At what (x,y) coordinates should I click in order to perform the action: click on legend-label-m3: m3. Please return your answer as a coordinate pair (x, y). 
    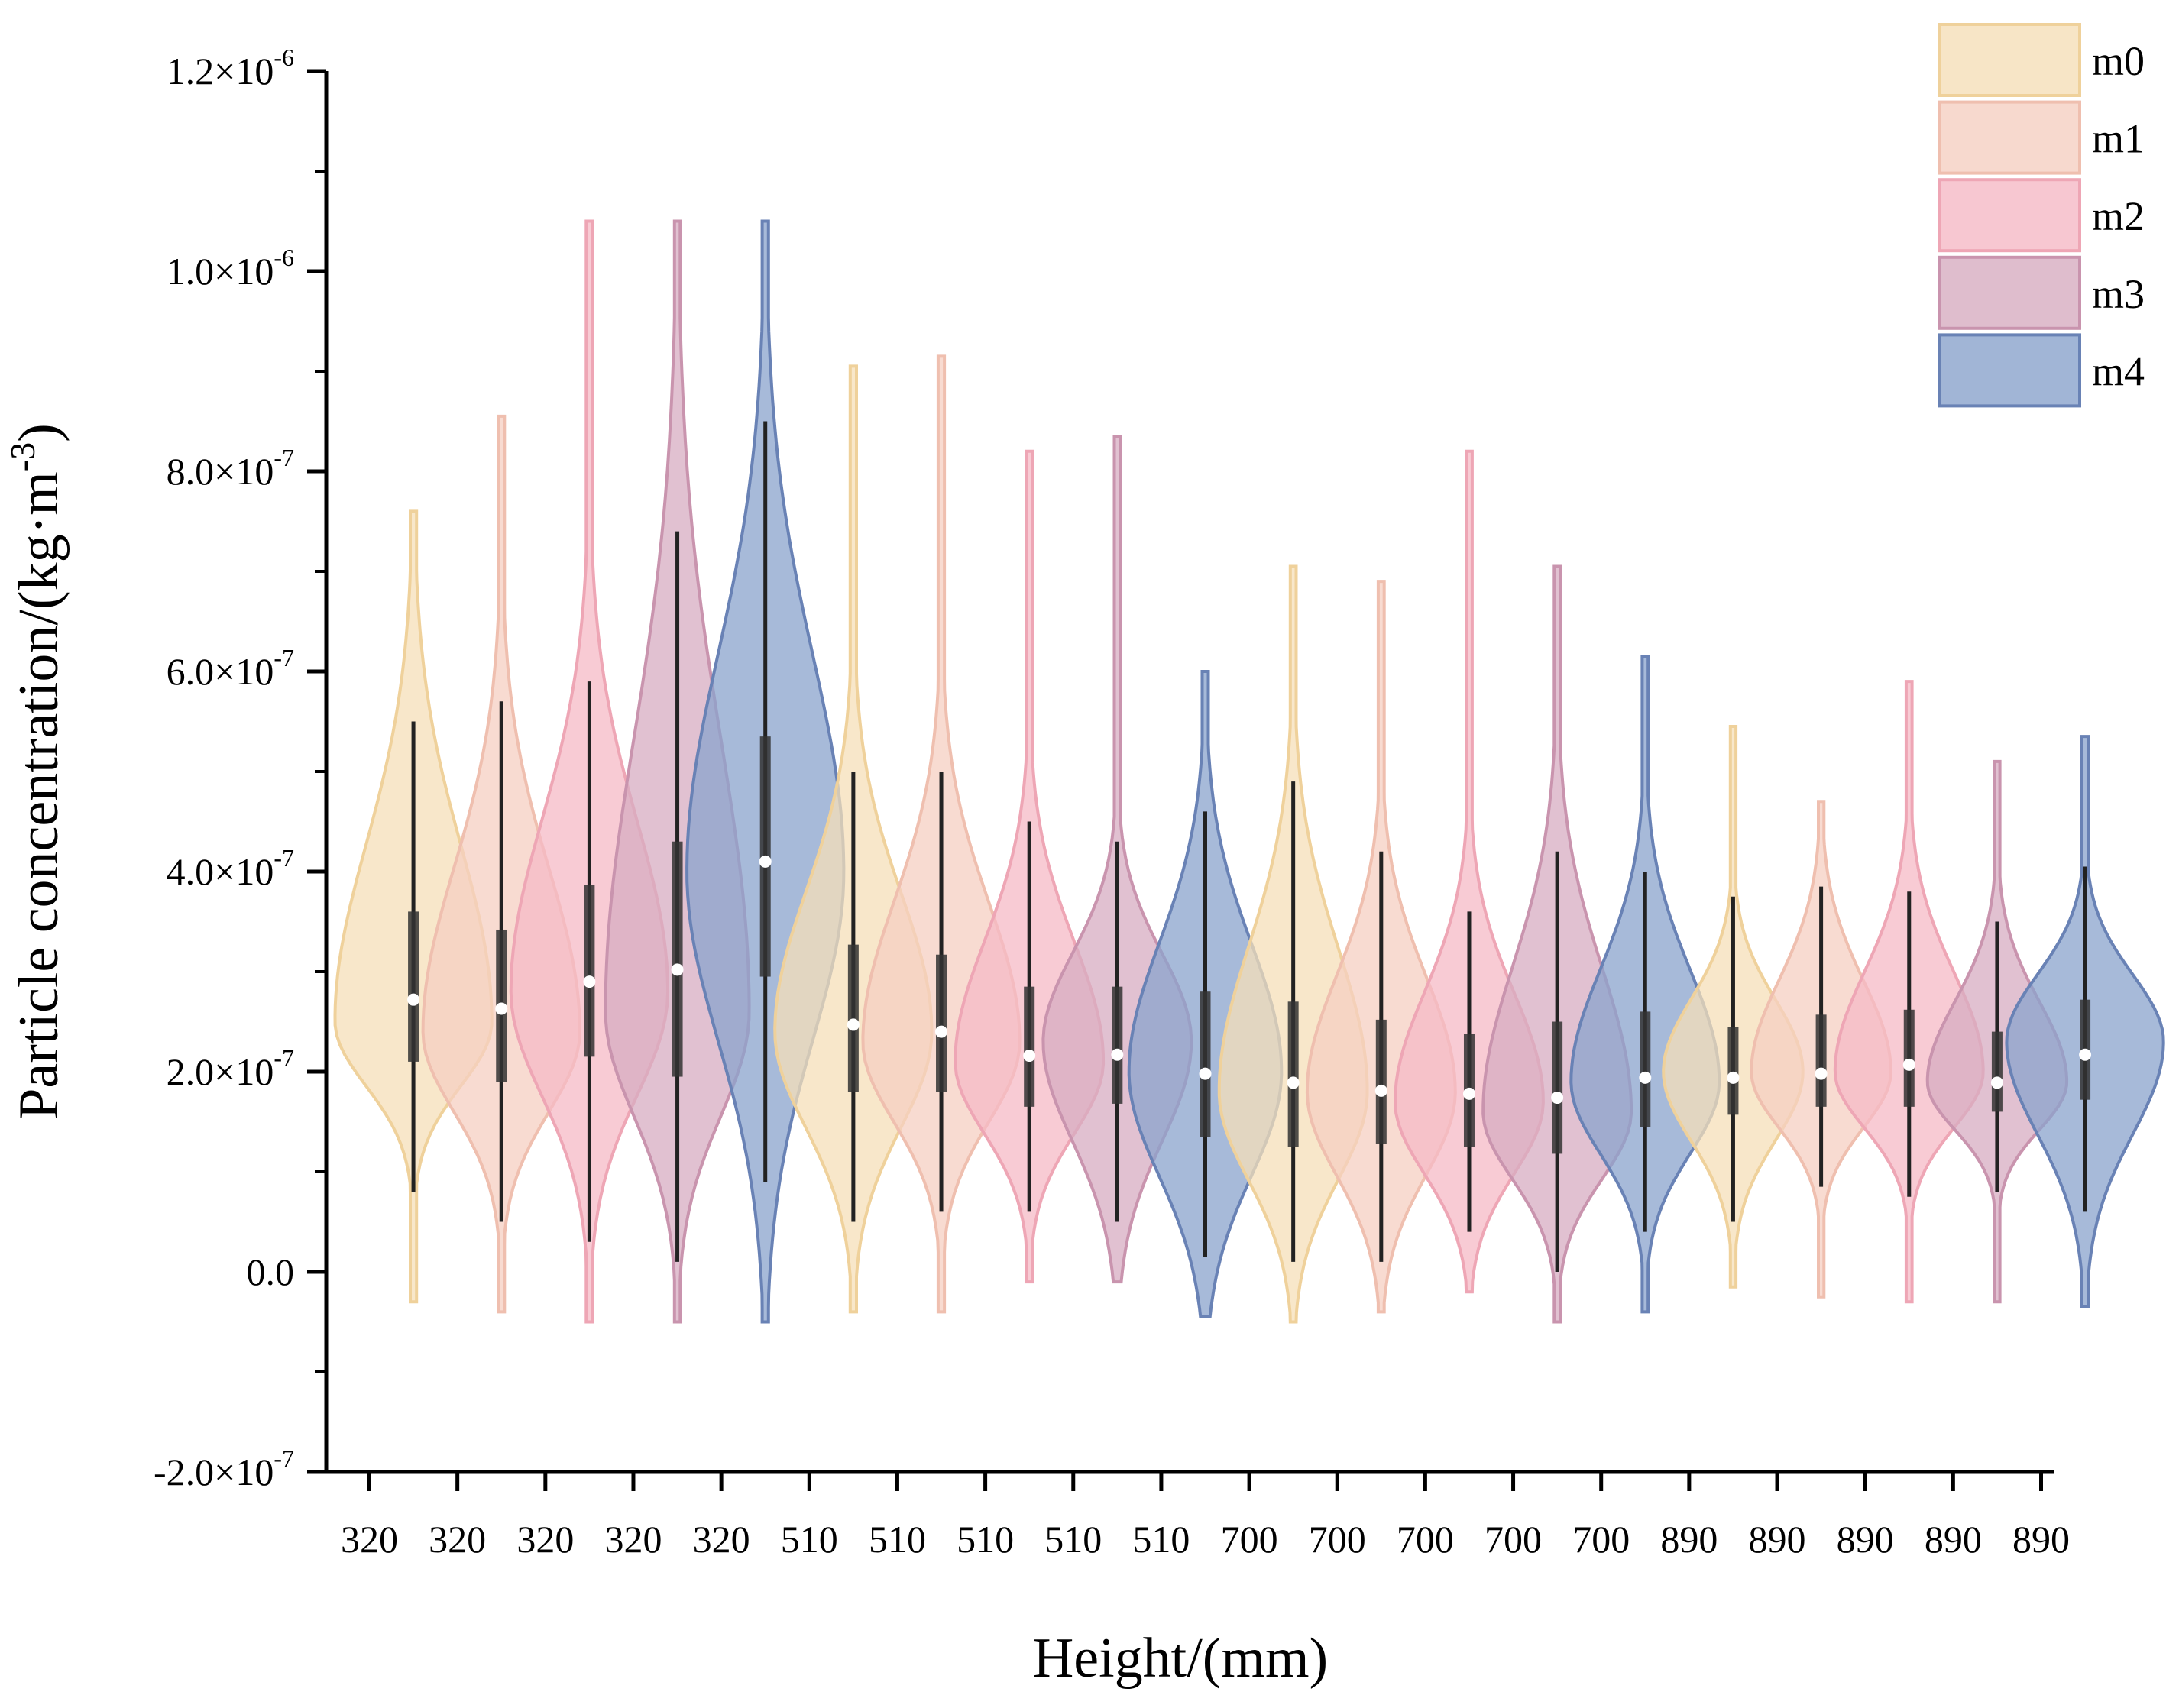
    Looking at the image, I should click on (2118, 294).